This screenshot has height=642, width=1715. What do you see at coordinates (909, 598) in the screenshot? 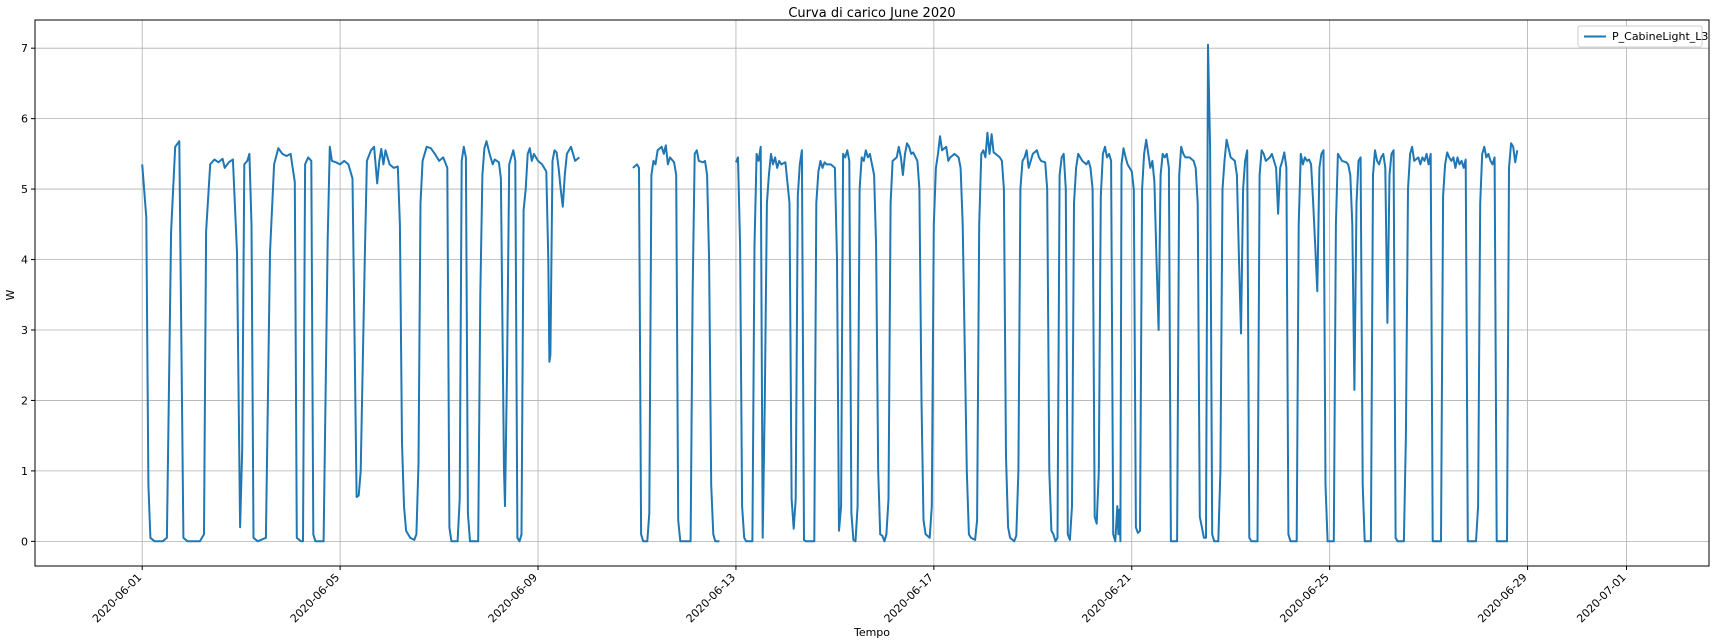
I see `x-tick-label: 2020-06-17` at bounding box center [909, 598].